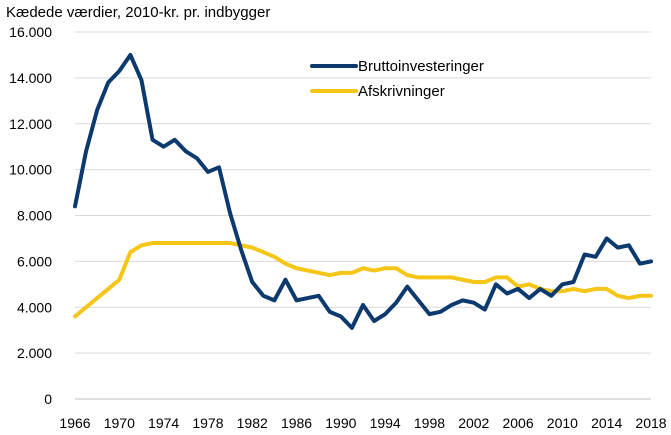  I want to click on y-tick-label: 6.000, so click(34, 261).